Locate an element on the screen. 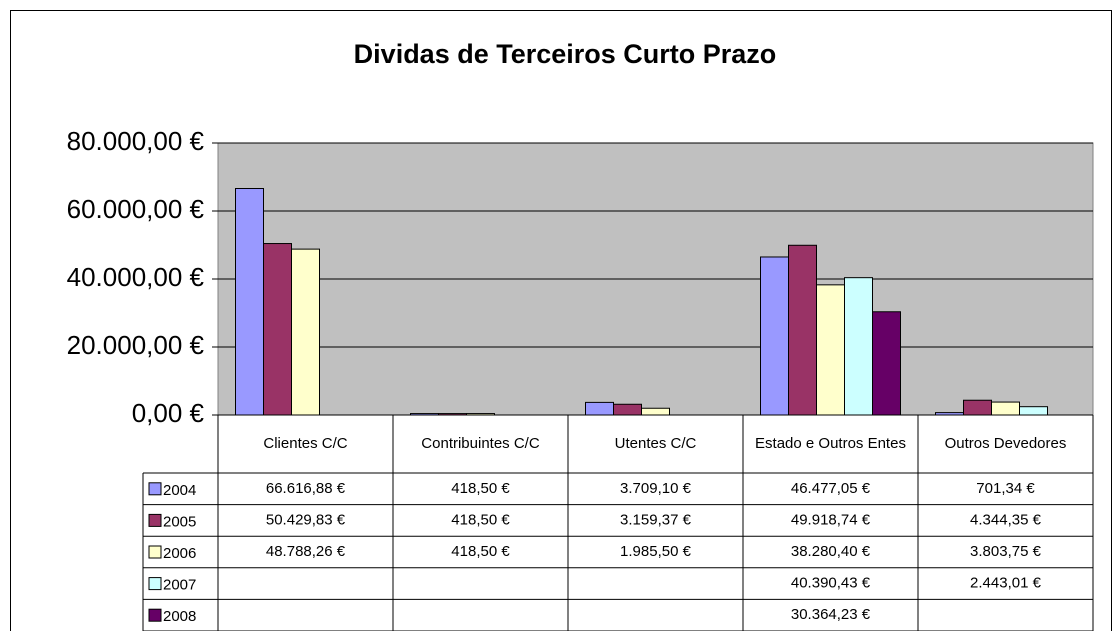 The height and width of the screenshot is (631, 1112). data-label: 3.803,75 € is located at coordinates (1006, 551).